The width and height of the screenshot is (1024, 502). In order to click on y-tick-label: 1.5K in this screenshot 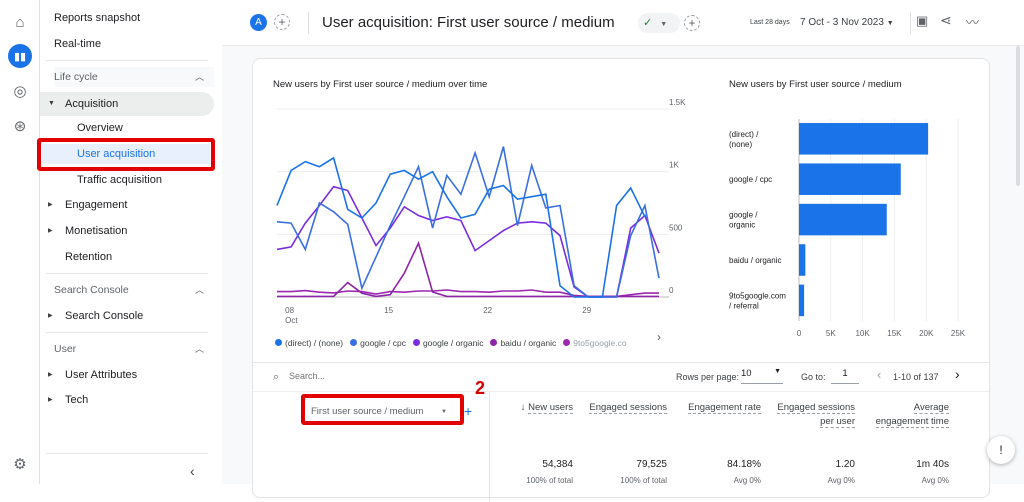, I will do `click(677, 102)`.